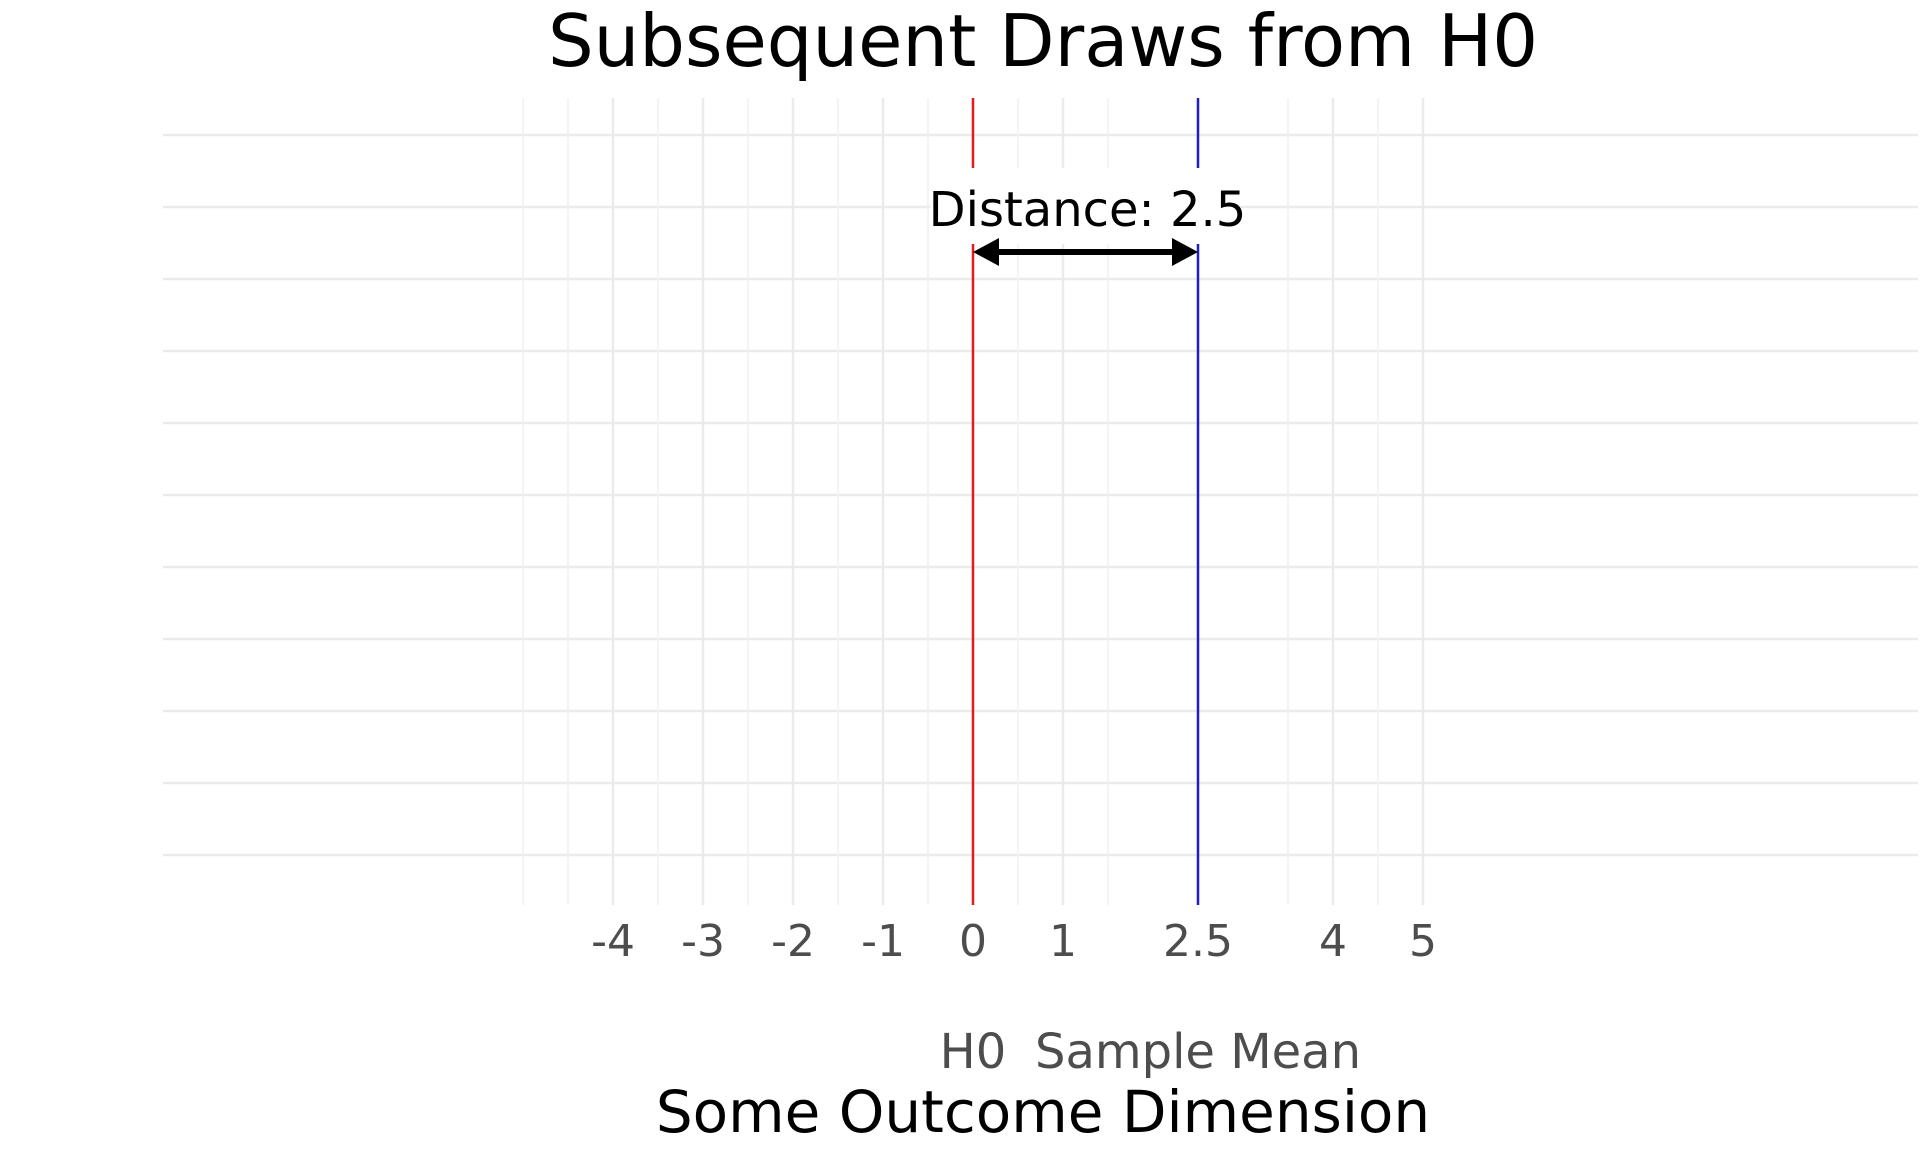  Describe the element at coordinates (883, 941) in the screenshot. I see `x-tick-label: -1` at that location.